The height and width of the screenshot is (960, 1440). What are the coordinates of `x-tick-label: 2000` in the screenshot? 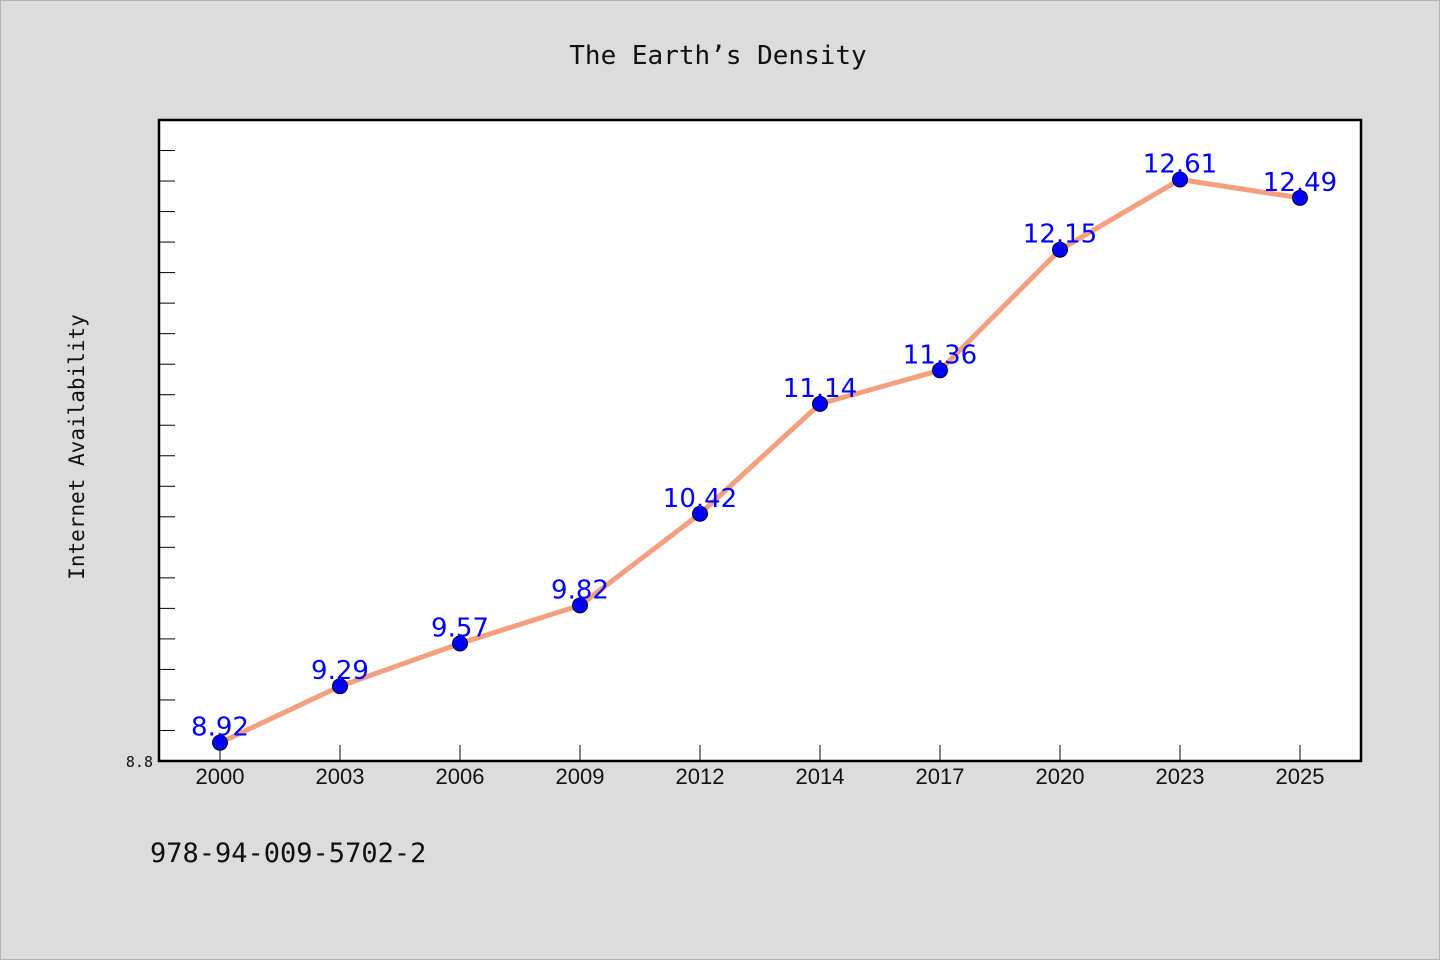 It's located at (220, 776).